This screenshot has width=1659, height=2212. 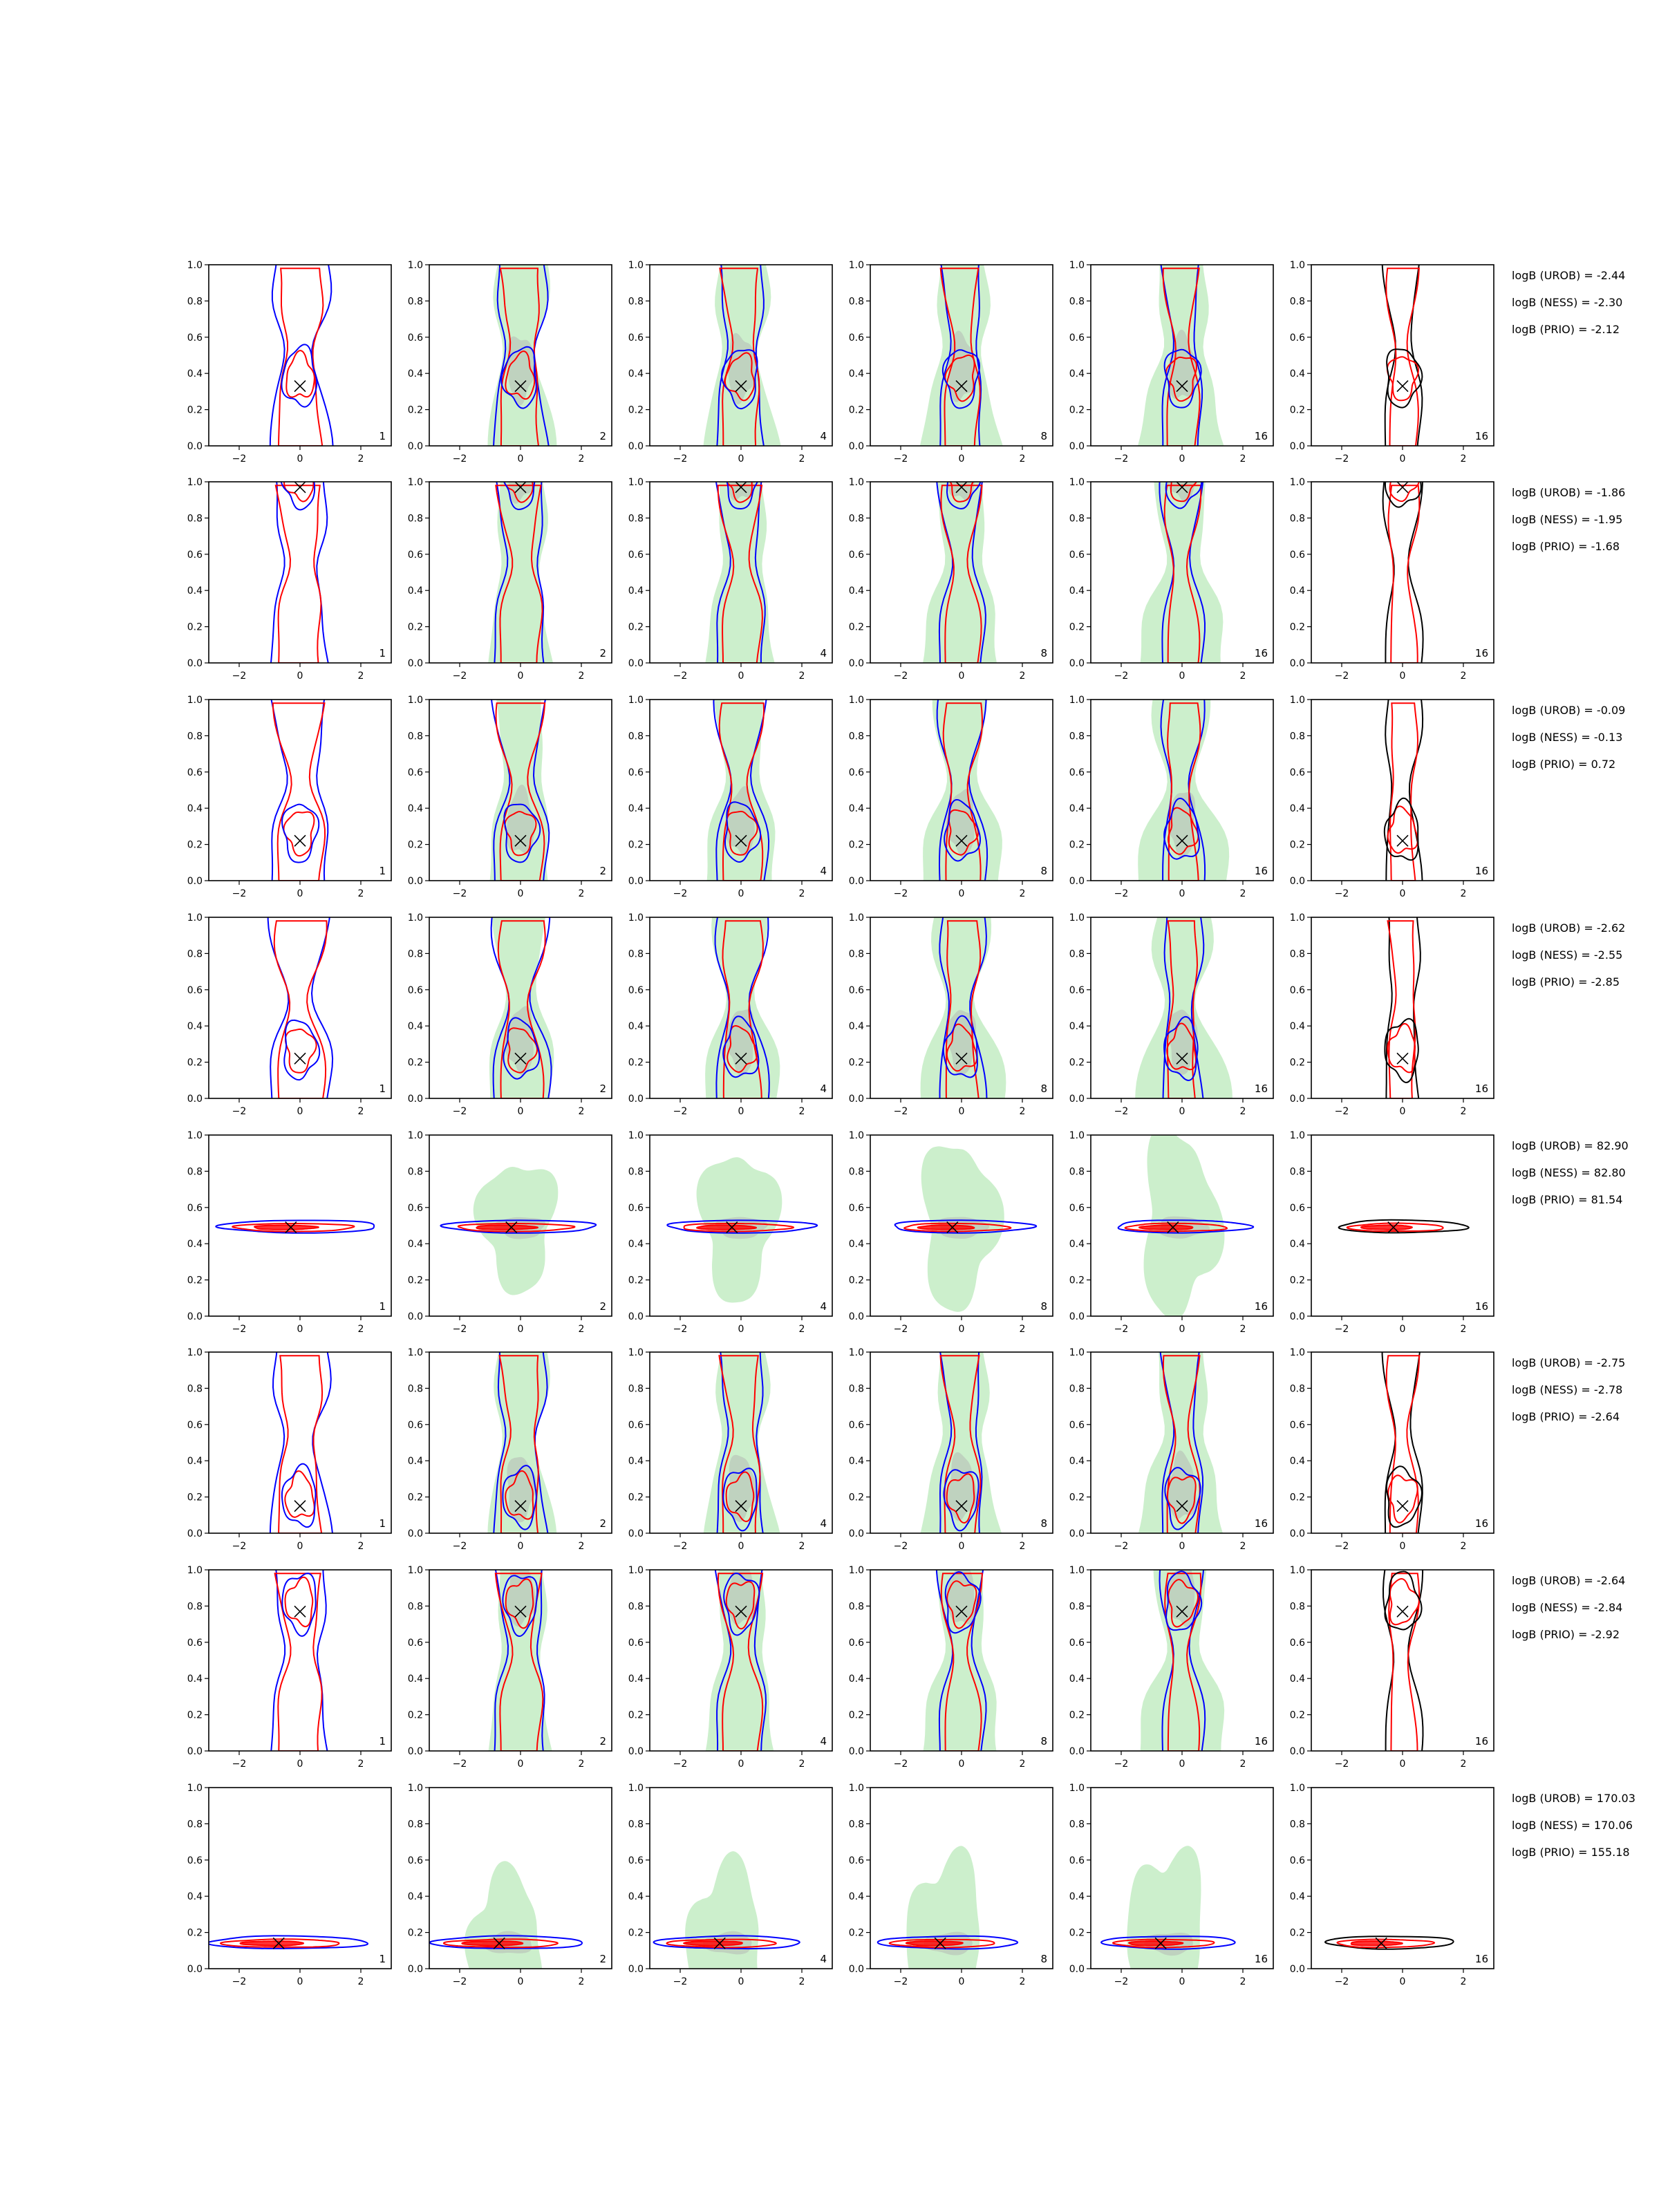 I want to click on panel-corner-label: 8, so click(x=1043, y=1523).